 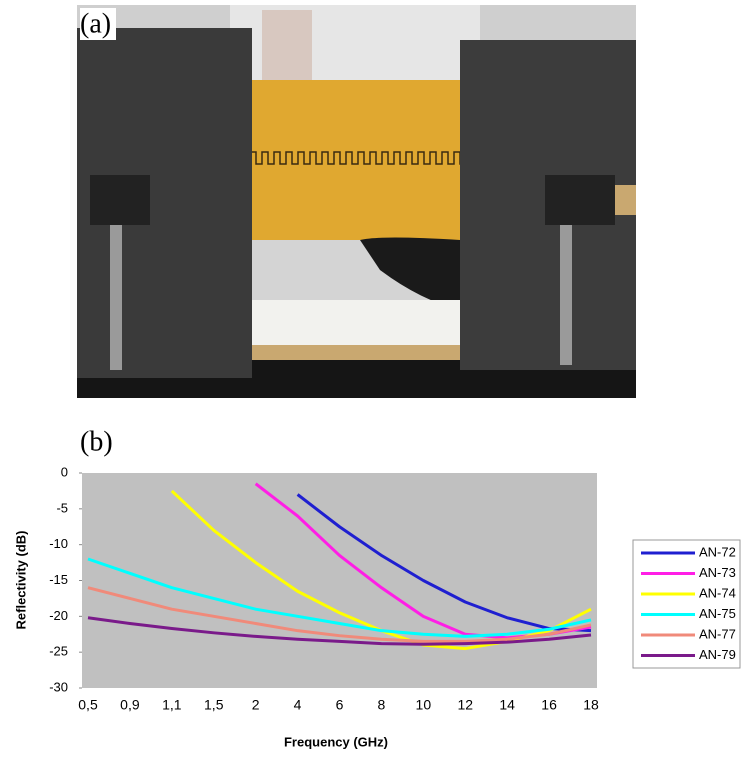 What do you see at coordinates (298, 705) in the screenshot?
I see `x-tick-label: 4` at bounding box center [298, 705].